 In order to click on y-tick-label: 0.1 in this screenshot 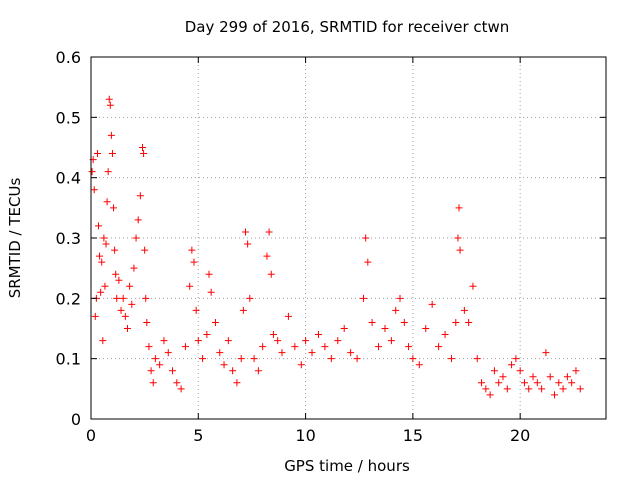, I will do `click(68, 359)`.